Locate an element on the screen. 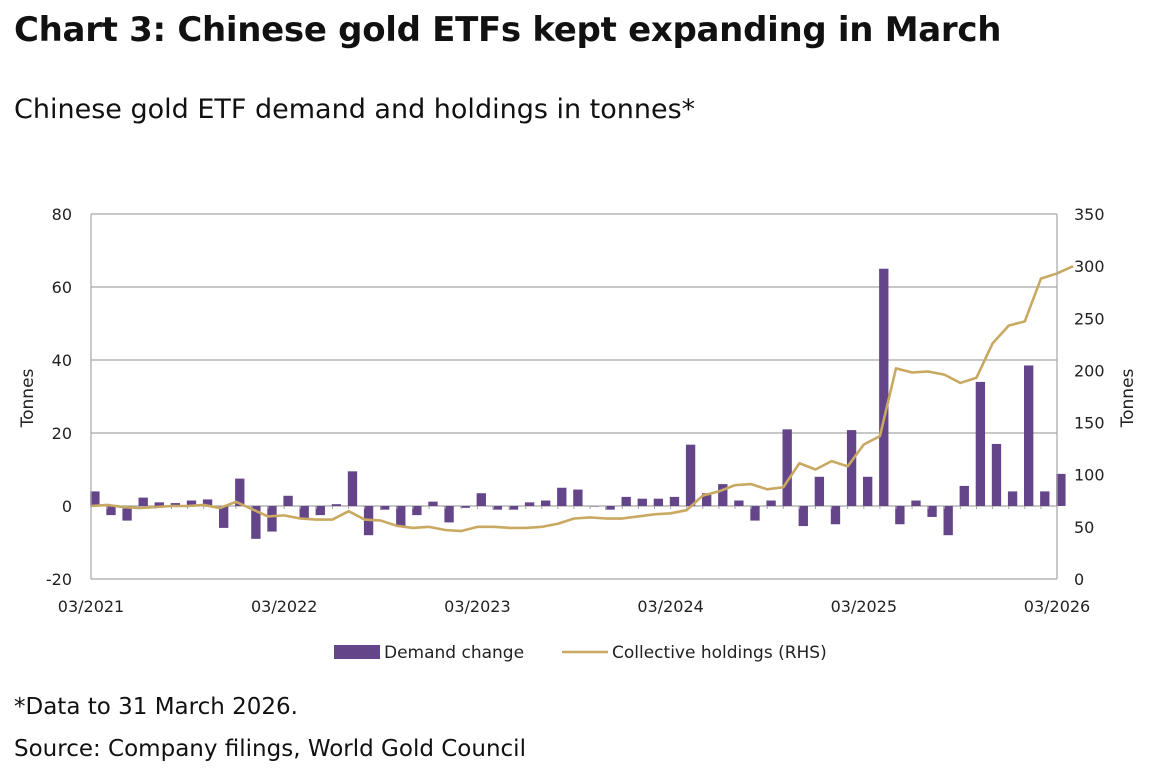 The height and width of the screenshot is (778, 1153). right-axis-label: Tonnes is located at coordinates (1128, 398).